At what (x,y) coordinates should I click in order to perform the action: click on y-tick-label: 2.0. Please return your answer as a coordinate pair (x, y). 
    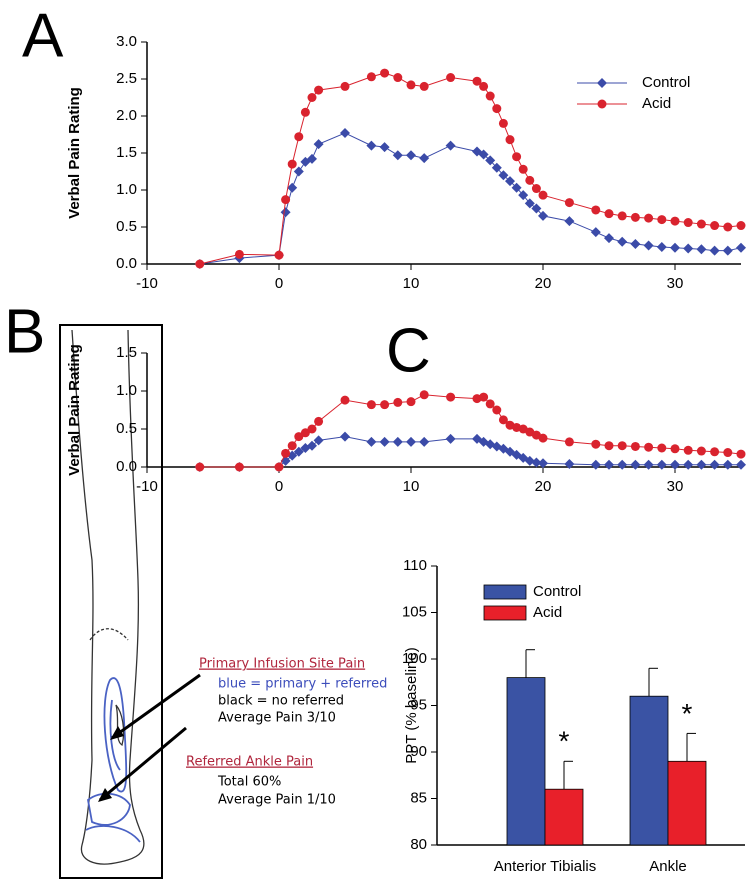
    Looking at the image, I should click on (126, 115).